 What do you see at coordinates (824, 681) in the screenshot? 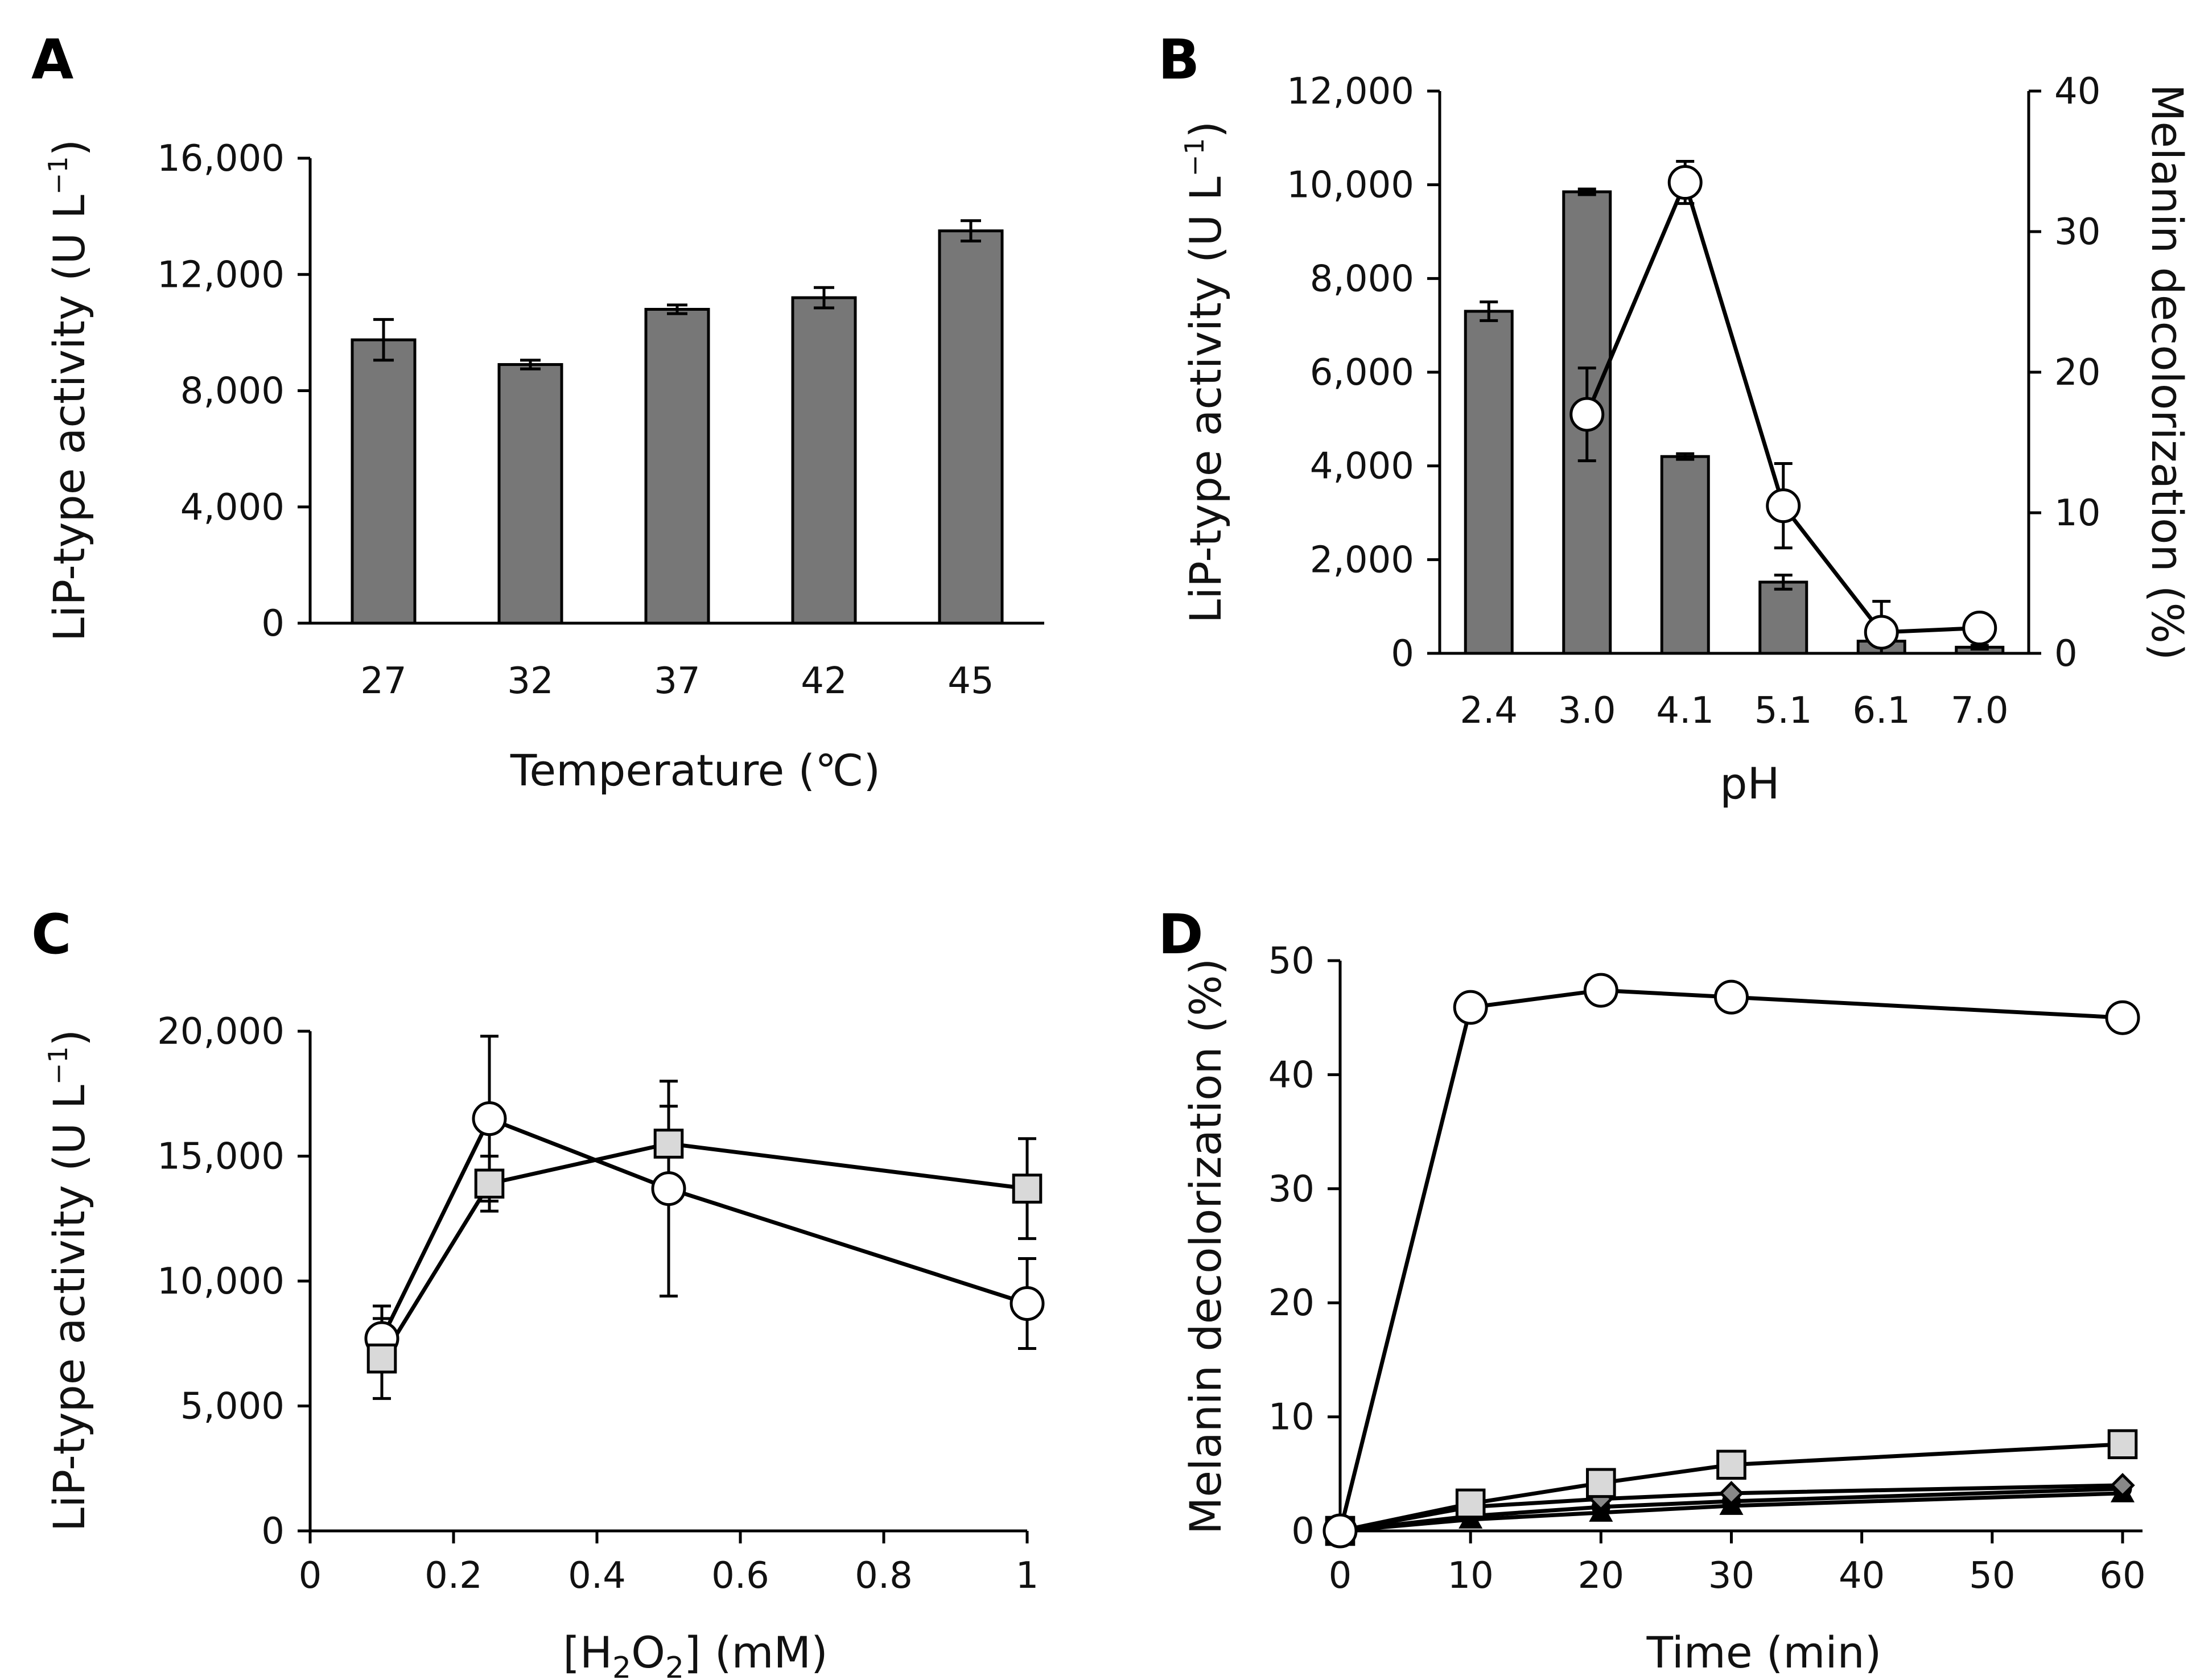
I see `x-tick-label: 42` at bounding box center [824, 681].